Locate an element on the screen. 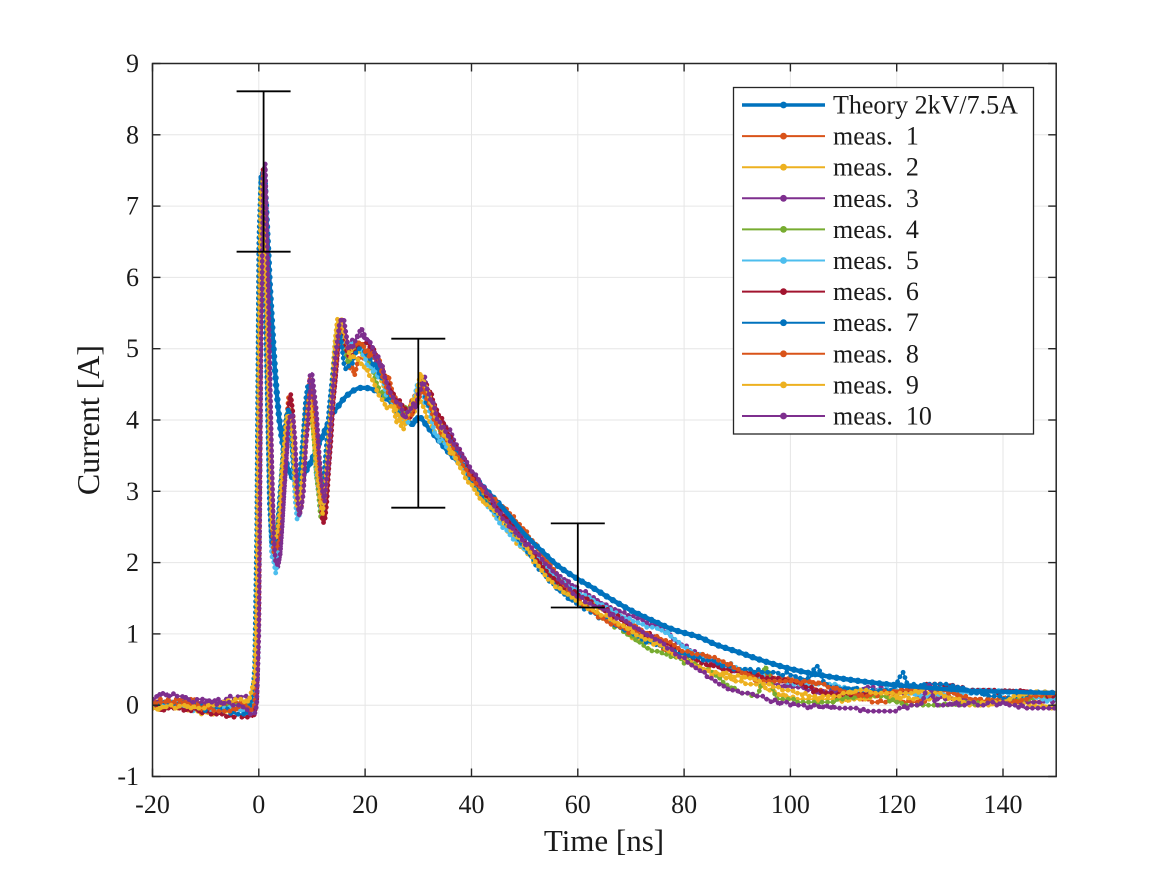 This screenshot has width=1167, height=880. svg-text: meas. 4 is located at coordinates (876, 229).